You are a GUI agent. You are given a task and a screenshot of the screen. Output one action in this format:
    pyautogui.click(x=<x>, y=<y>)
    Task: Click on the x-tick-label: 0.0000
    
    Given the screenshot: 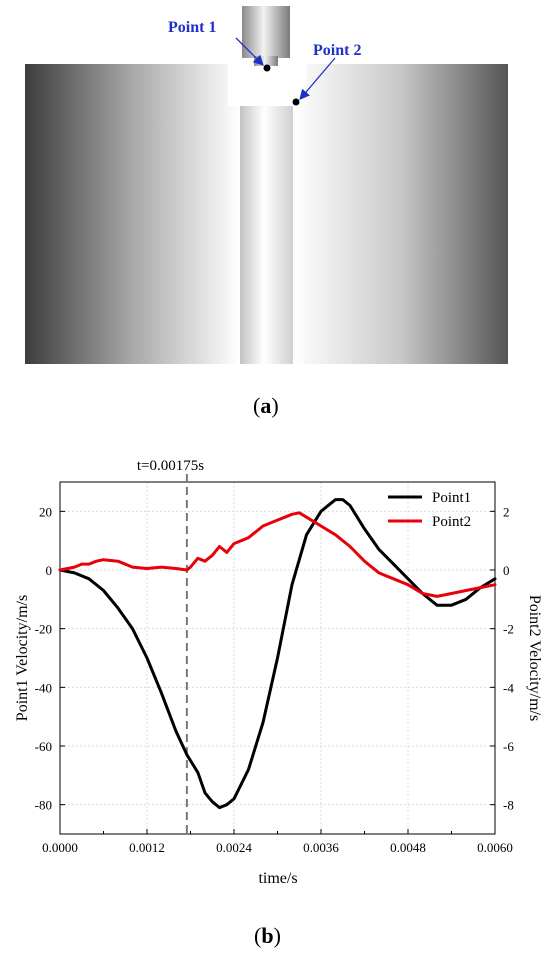 What is the action you would take?
    pyautogui.click(x=60, y=847)
    